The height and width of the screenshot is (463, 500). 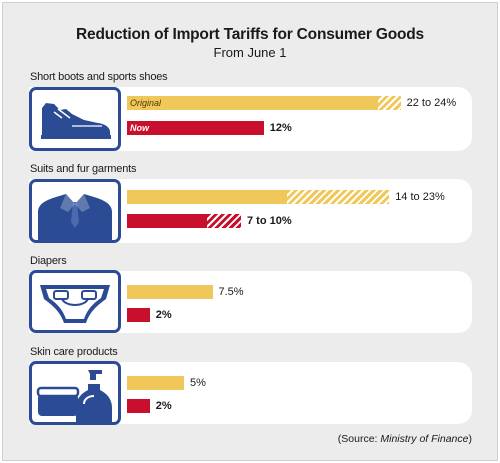 What do you see at coordinates (163, 406) in the screenshot?
I see `value-label-now-skincare: 2%` at bounding box center [163, 406].